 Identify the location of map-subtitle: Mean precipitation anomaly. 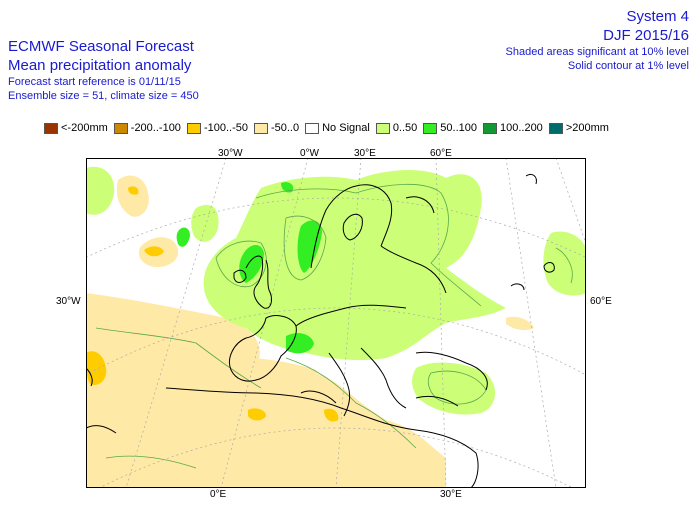
(100, 65).